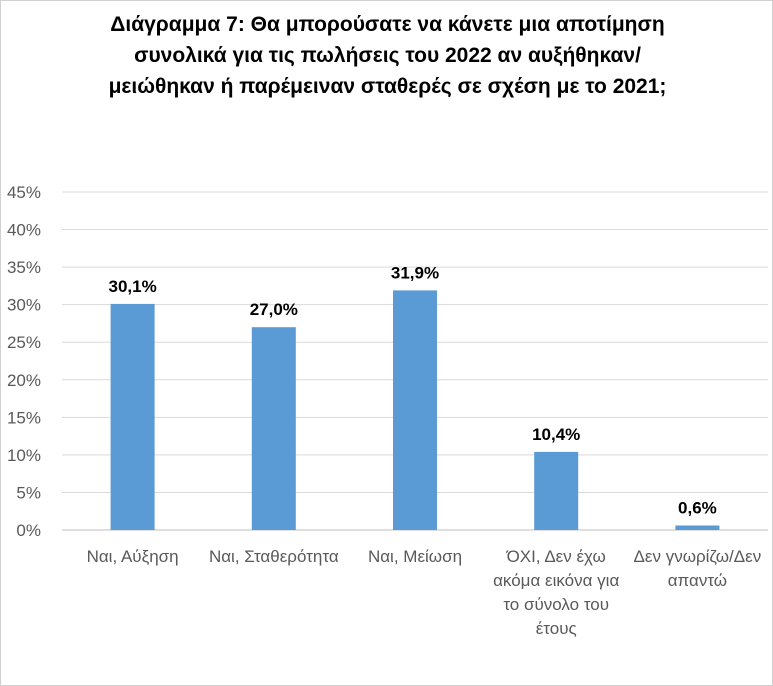 The width and height of the screenshot is (773, 686). Describe the element at coordinates (273, 556) in the screenshot. I see `category-label: Ναι, Σταθερότητα` at that location.